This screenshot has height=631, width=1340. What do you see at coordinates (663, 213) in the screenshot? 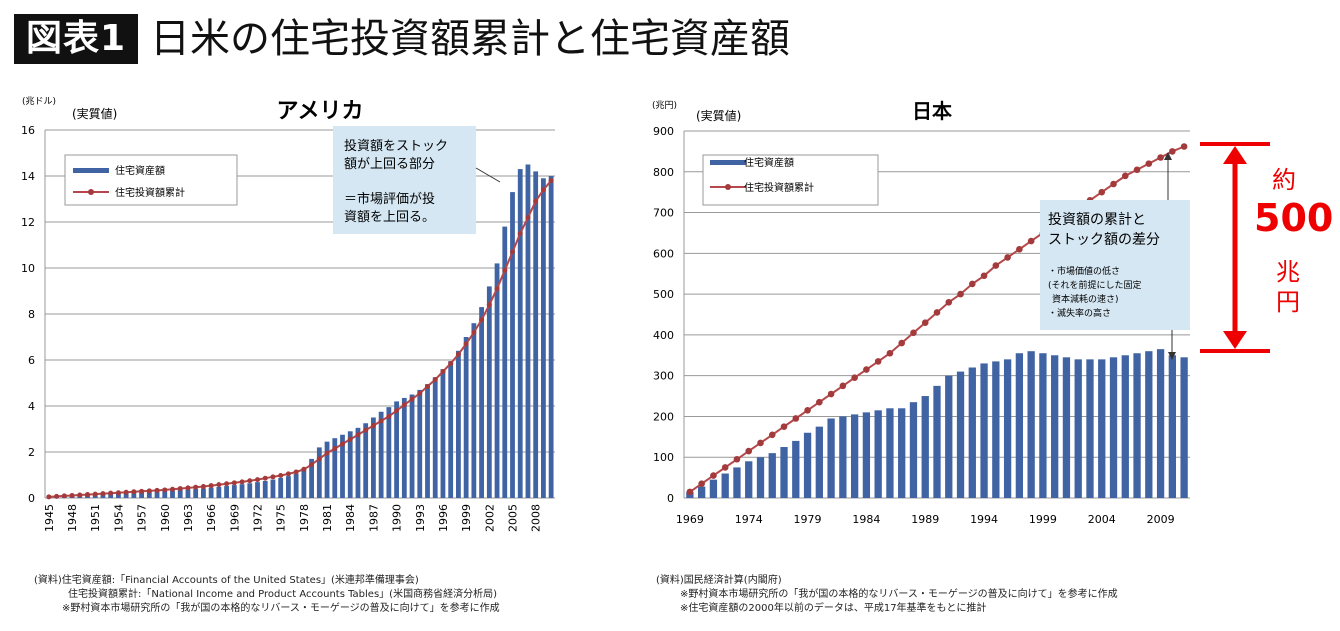
I see `y-tick-label: 700` at bounding box center [663, 213].